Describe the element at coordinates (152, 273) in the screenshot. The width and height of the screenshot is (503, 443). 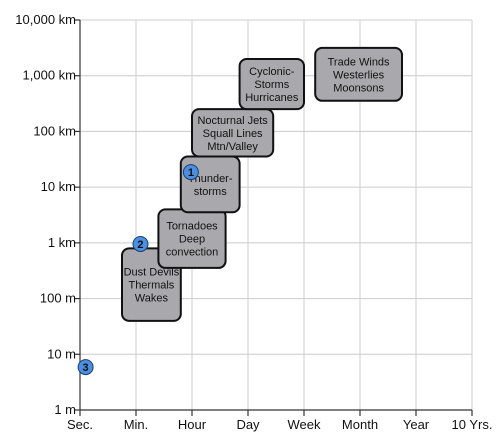
I see `phenomenon-label: Dust Devils` at that location.